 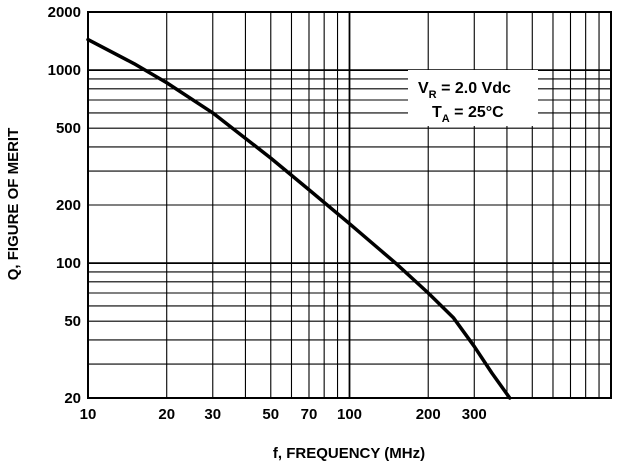 What do you see at coordinates (464, 90) in the screenshot?
I see `annotation-line-1: VR = 2.0 Vdc` at bounding box center [464, 90].